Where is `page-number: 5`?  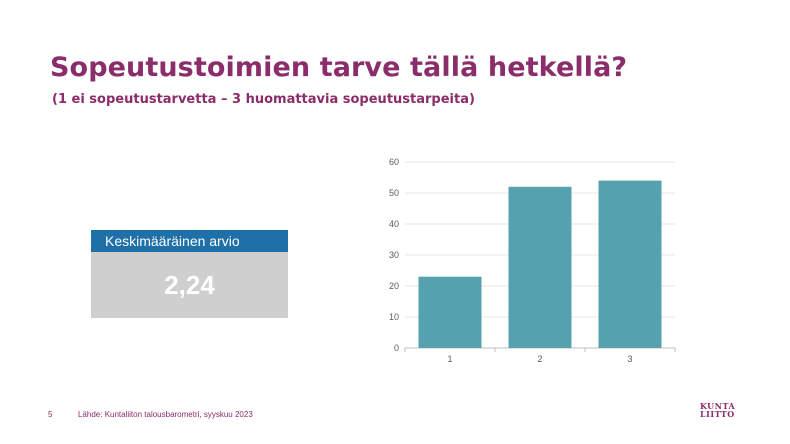
page-number: 5 is located at coordinates (50, 414).